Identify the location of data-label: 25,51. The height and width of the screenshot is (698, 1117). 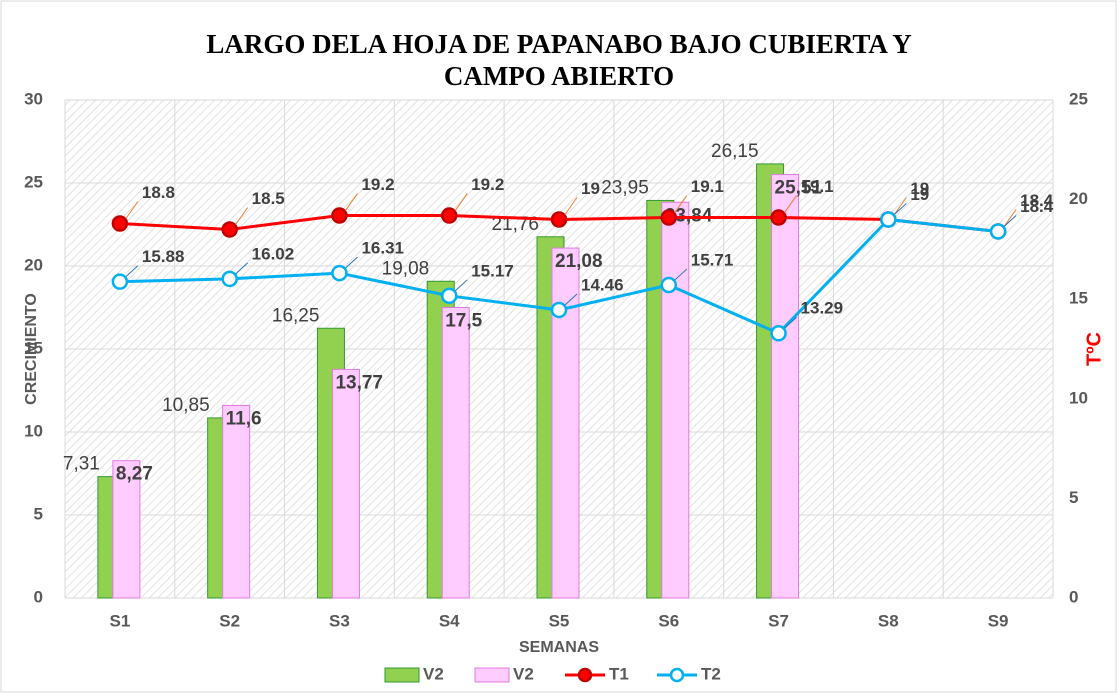
(799, 188).